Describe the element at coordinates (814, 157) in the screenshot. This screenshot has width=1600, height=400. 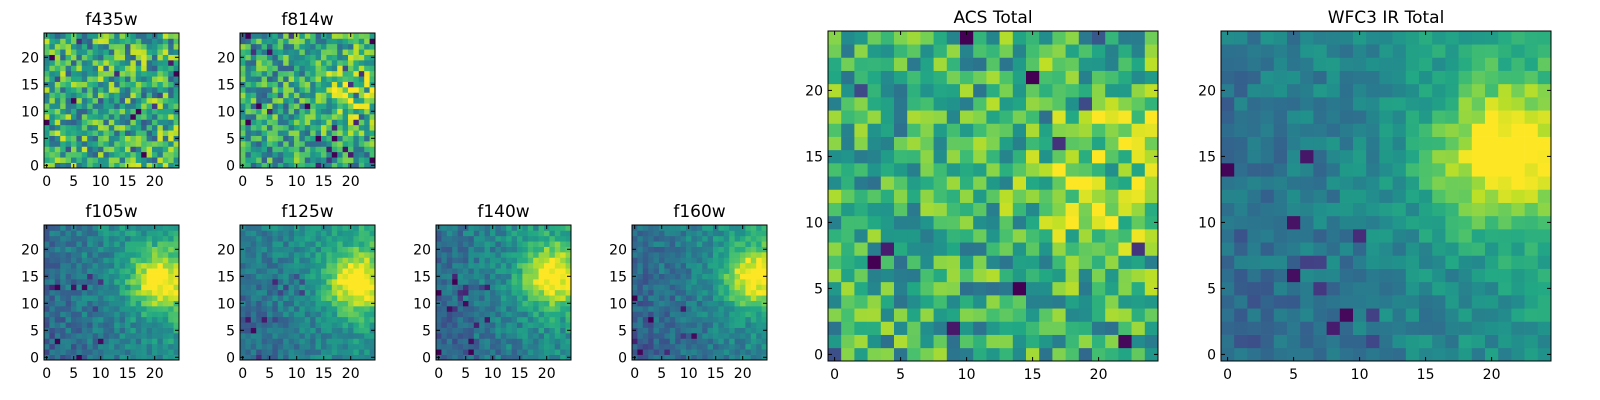
I see `y-tick-label: 15` at that location.